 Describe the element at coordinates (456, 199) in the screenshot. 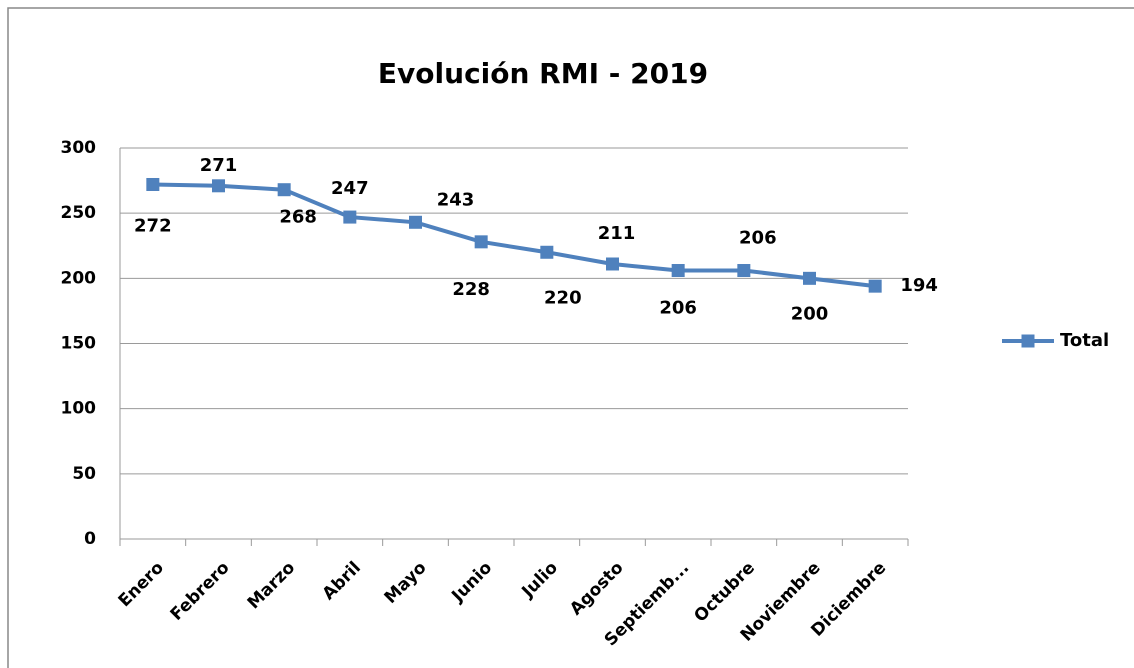

I see `data-label: 243` at that location.